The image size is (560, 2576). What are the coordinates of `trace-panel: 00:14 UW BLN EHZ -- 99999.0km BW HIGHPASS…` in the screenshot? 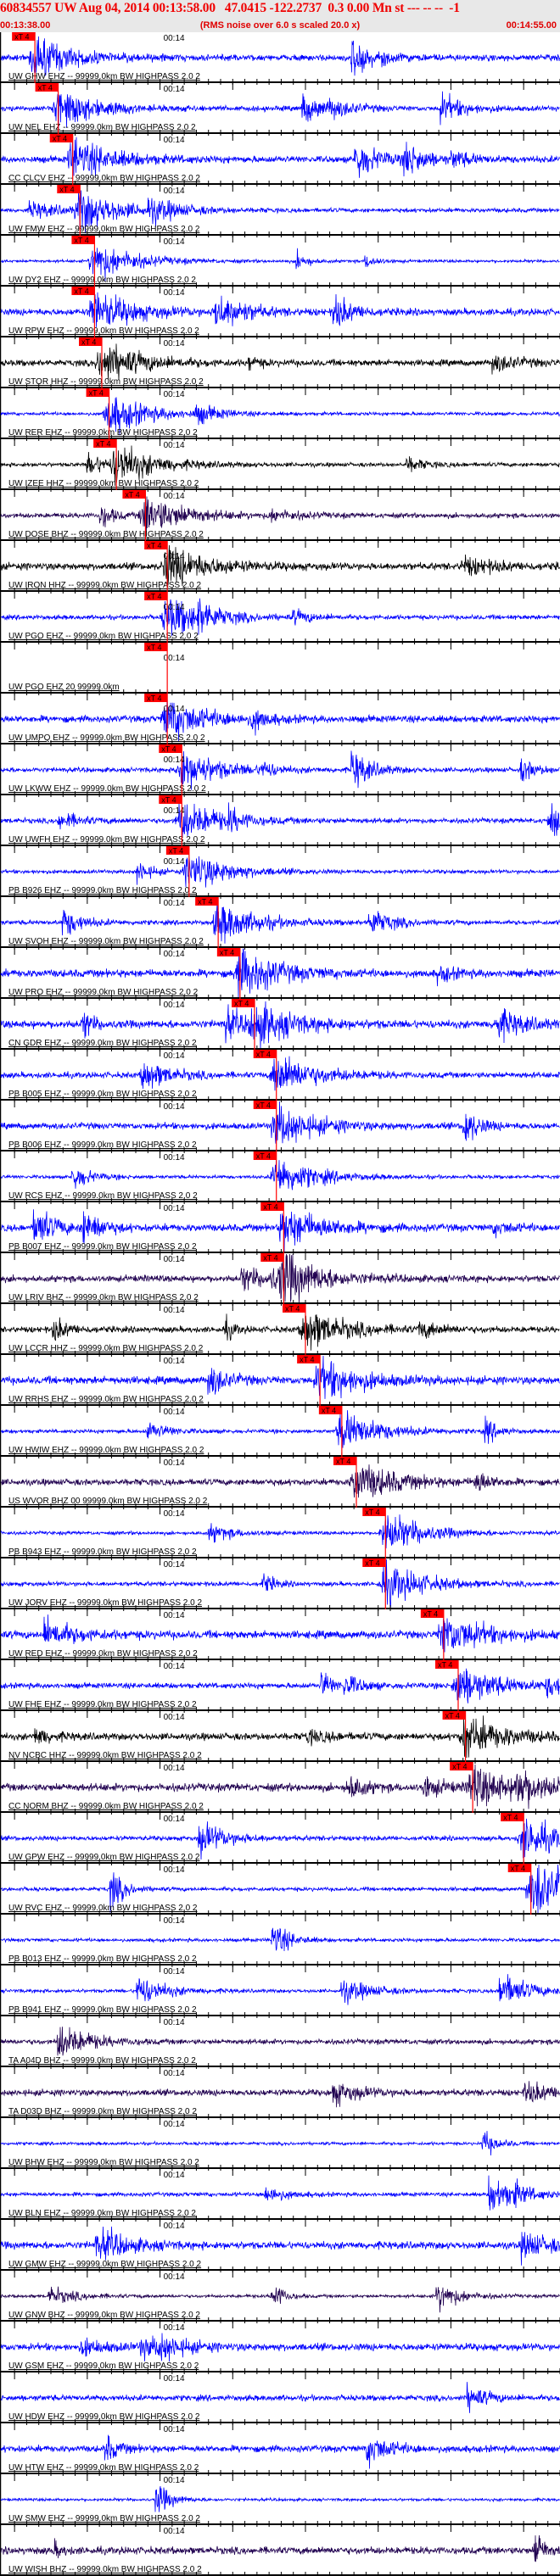 It's located at (280, 2199).